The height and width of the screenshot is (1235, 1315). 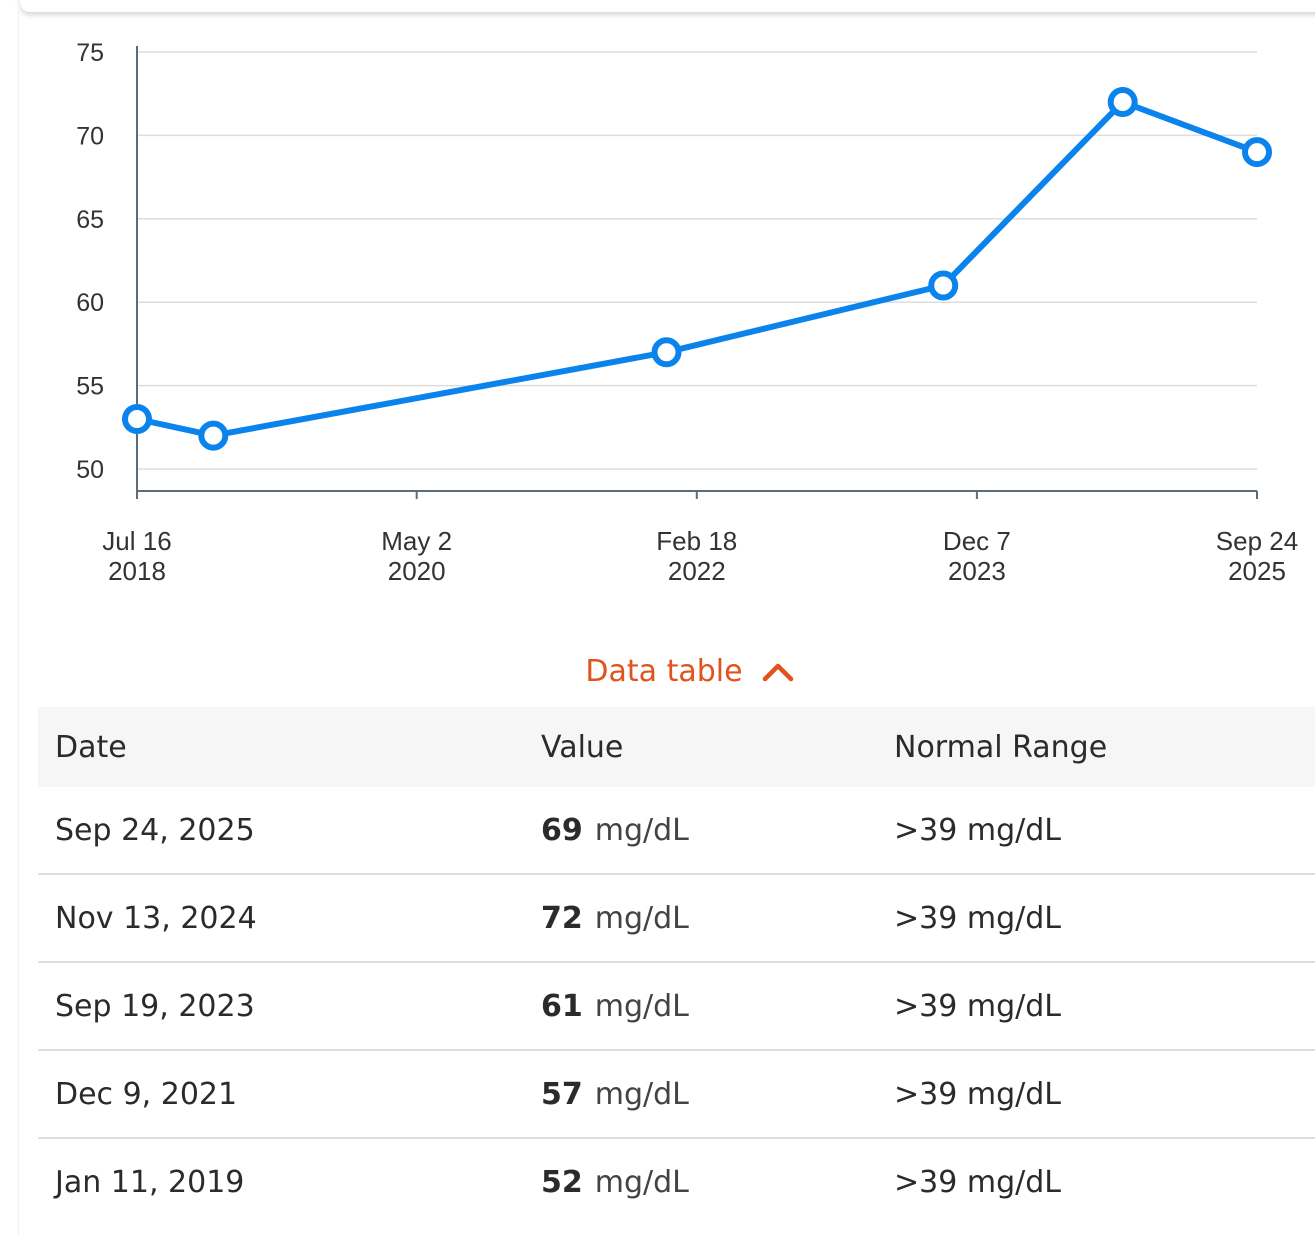 I want to click on row-value: 61 mg/dL, so click(x=615, y=1006).